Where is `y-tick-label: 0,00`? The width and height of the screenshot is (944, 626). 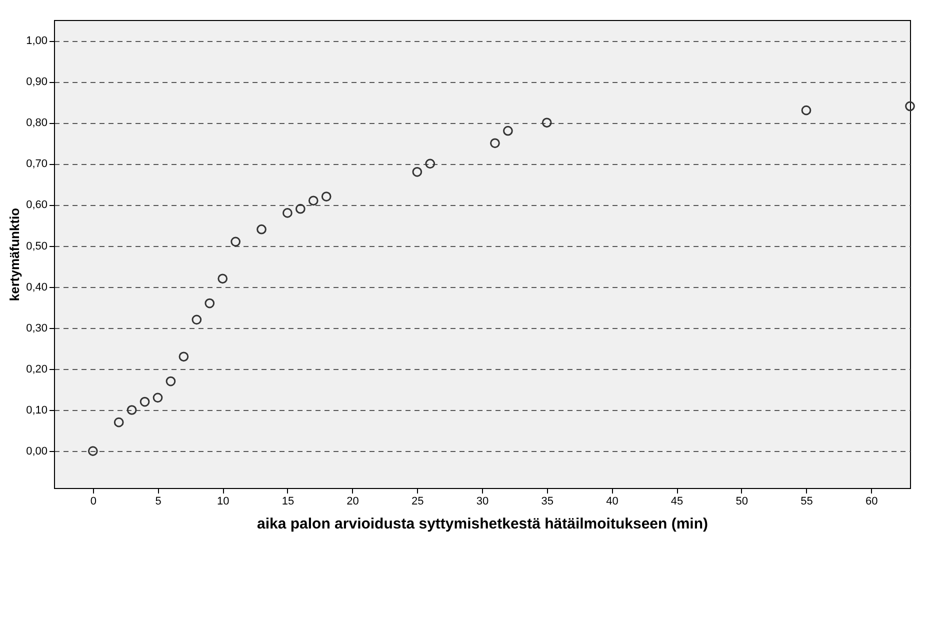 y-tick-label: 0,00 is located at coordinates (37, 452).